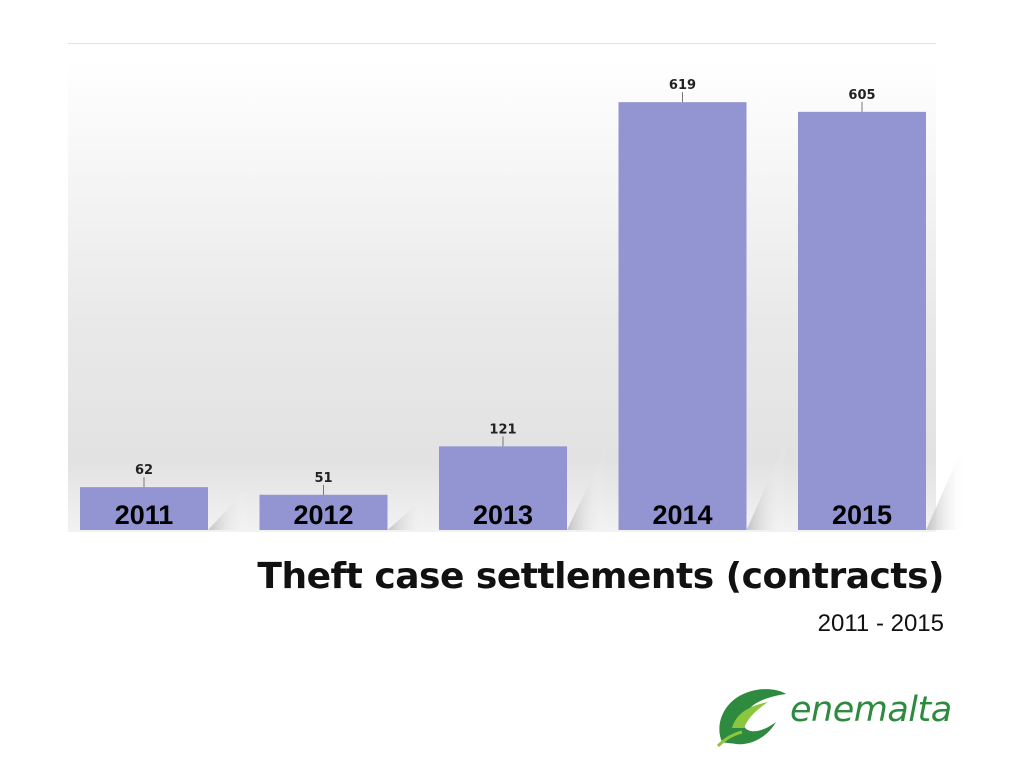 The height and width of the screenshot is (768, 1024). I want to click on chart-title: Theft case settlements (contracts), so click(600, 576).